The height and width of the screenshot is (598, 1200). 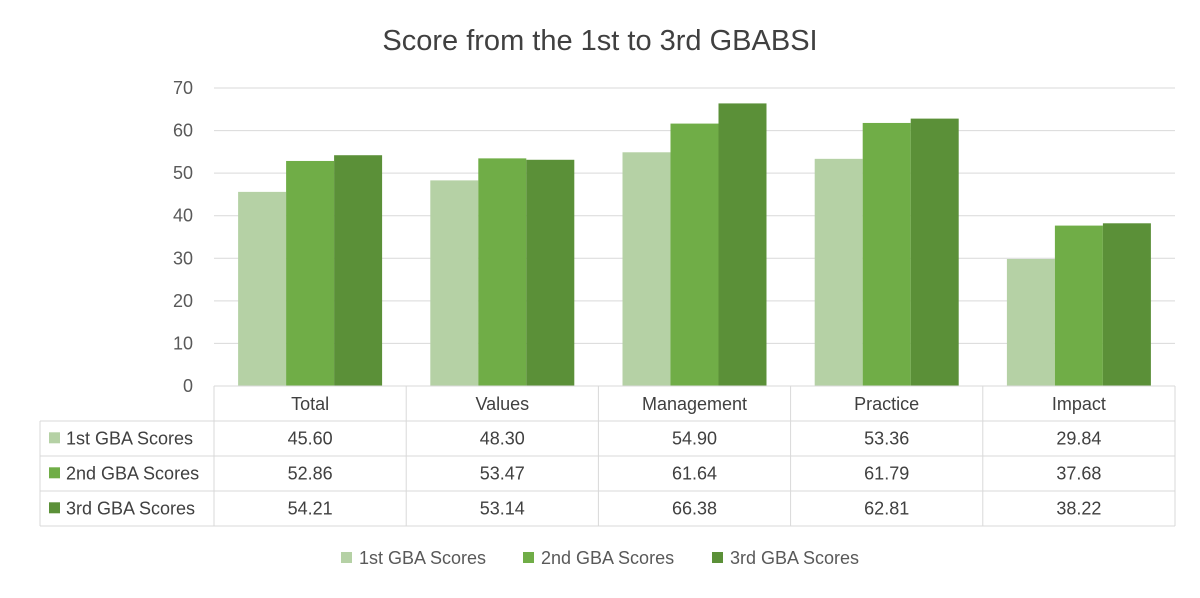 I want to click on series-row-label: 2nd GBA Scores, so click(x=132, y=473).